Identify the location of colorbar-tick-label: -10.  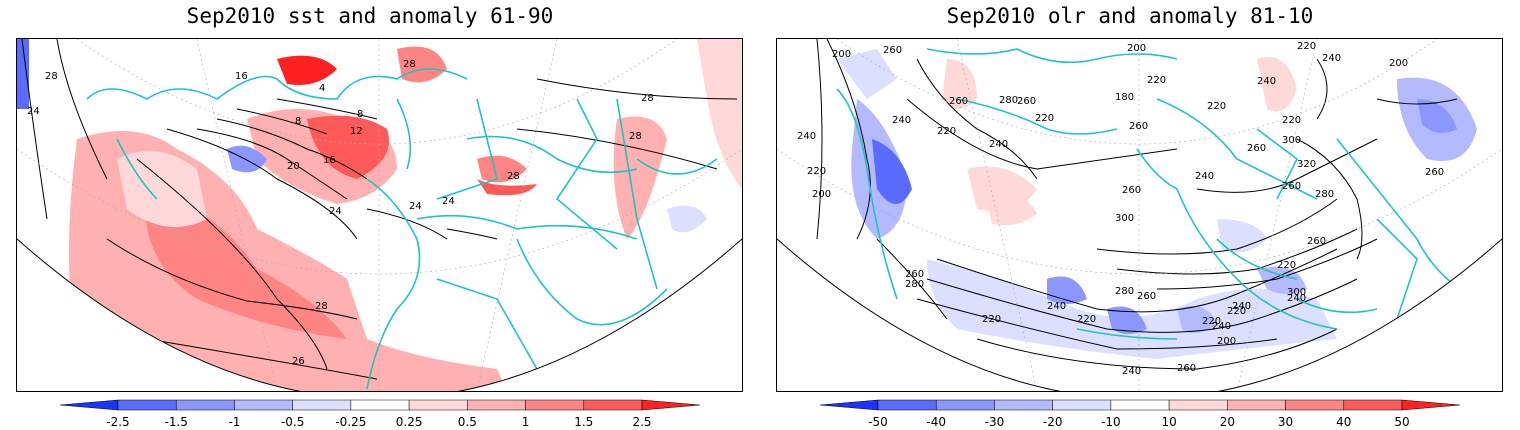
(1111, 422).